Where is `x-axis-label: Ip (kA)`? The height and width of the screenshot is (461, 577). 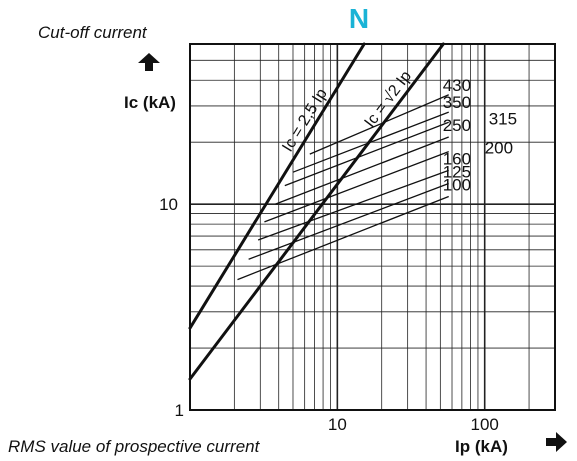 x-axis-label: Ip (kA) is located at coordinates (481, 446).